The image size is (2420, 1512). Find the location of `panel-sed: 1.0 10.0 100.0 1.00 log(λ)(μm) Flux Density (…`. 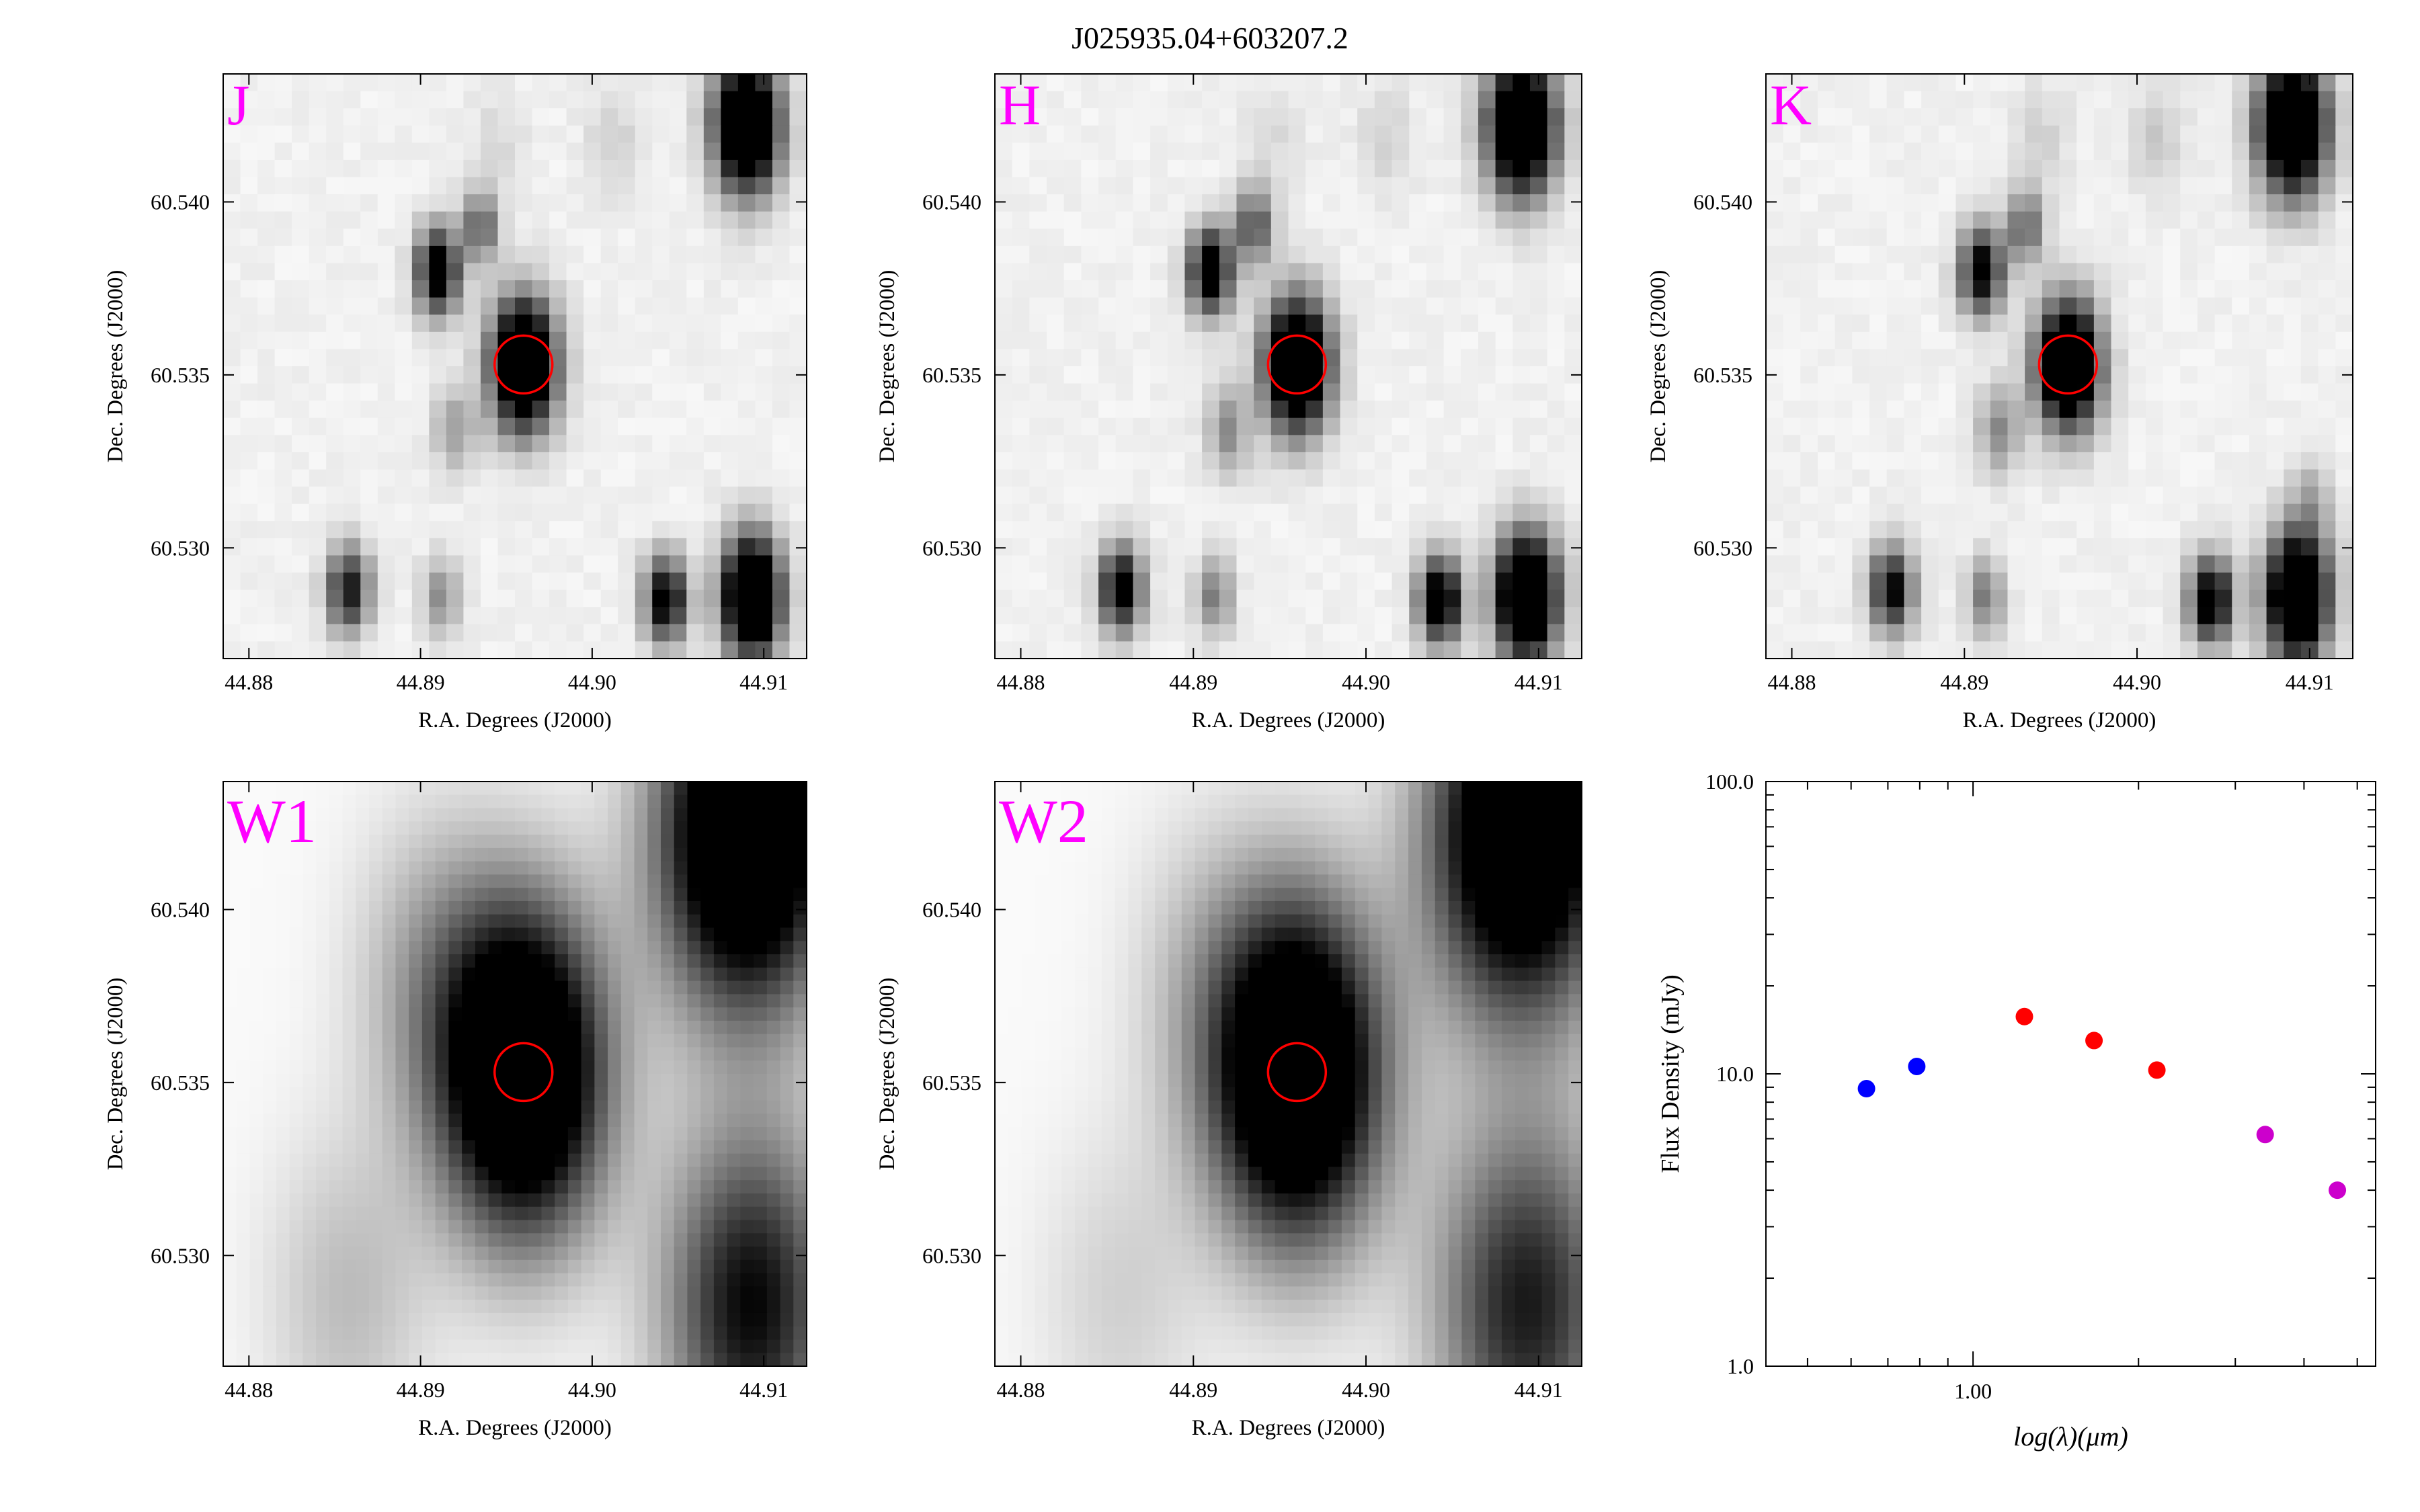

panel-sed: 1.0 10.0 100.0 1.00 log(λ)(μm) Flux Density (… is located at coordinates (2016, 1110).